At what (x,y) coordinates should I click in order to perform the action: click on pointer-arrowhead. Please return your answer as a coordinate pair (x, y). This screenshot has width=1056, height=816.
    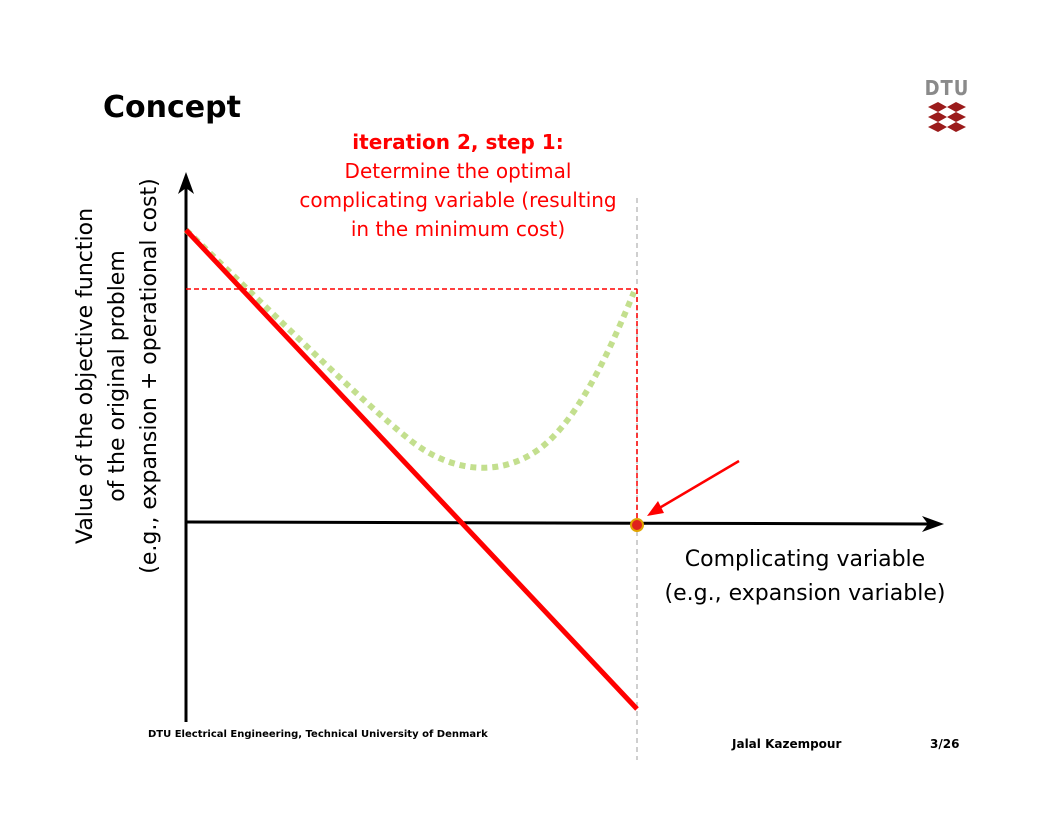
    Looking at the image, I should click on (655, 508).